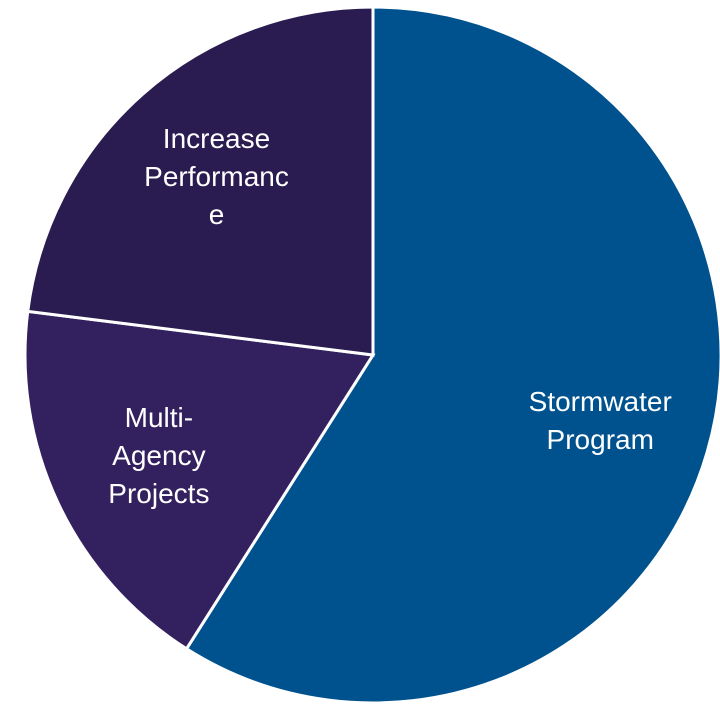 This screenshot has width=720, height=705. What do you see at coordinates (216, 177) in the screenshot?
I see `slice-label: Increase Performance` at bounding box center [216, 177].